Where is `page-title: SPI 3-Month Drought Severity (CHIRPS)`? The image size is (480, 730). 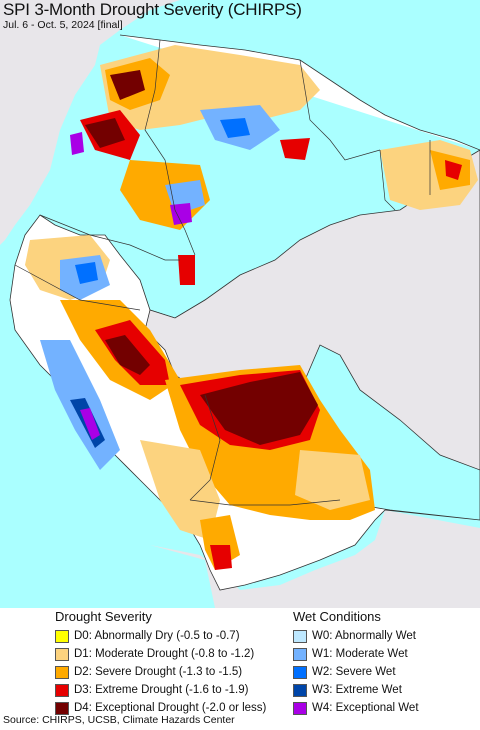 page-title: SPI 3-Month Drought Severity (CHIRPS) is located at coordinates (152, 9).